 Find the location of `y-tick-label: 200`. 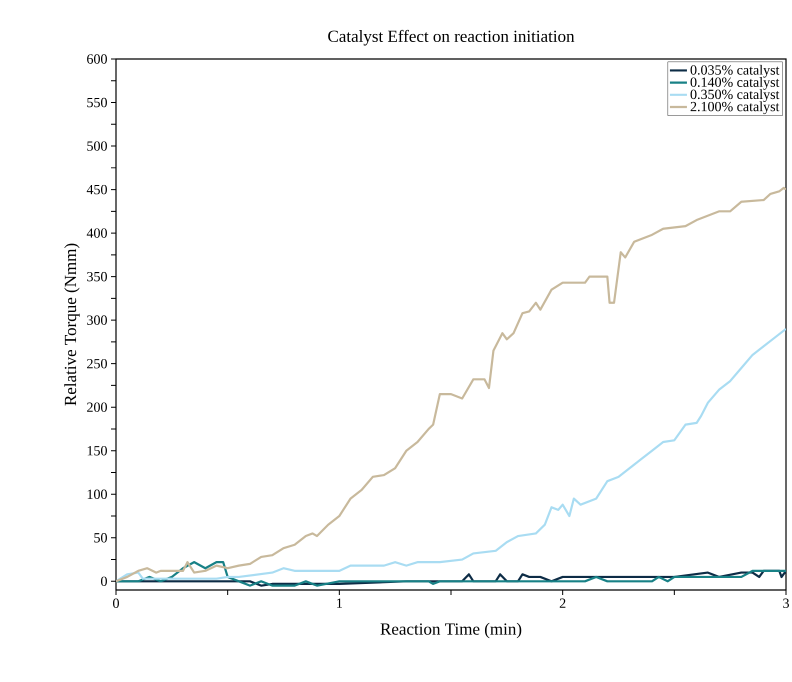

y-tick-label: 200 is located at coordinates (97, 407).